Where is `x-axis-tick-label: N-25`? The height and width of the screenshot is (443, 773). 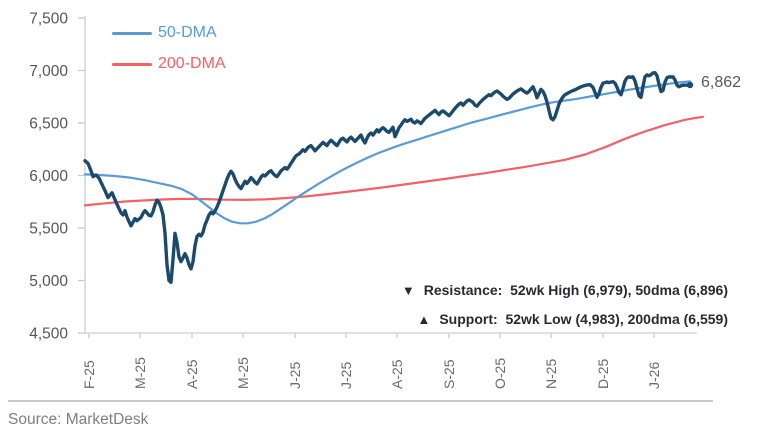 x-axis-tick-label: N-25 is located at coordinates (551, 373).